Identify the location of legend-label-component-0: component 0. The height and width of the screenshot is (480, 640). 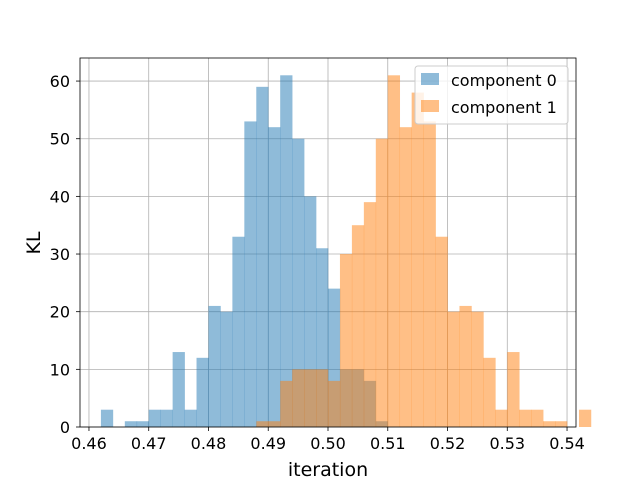
(504, 80).